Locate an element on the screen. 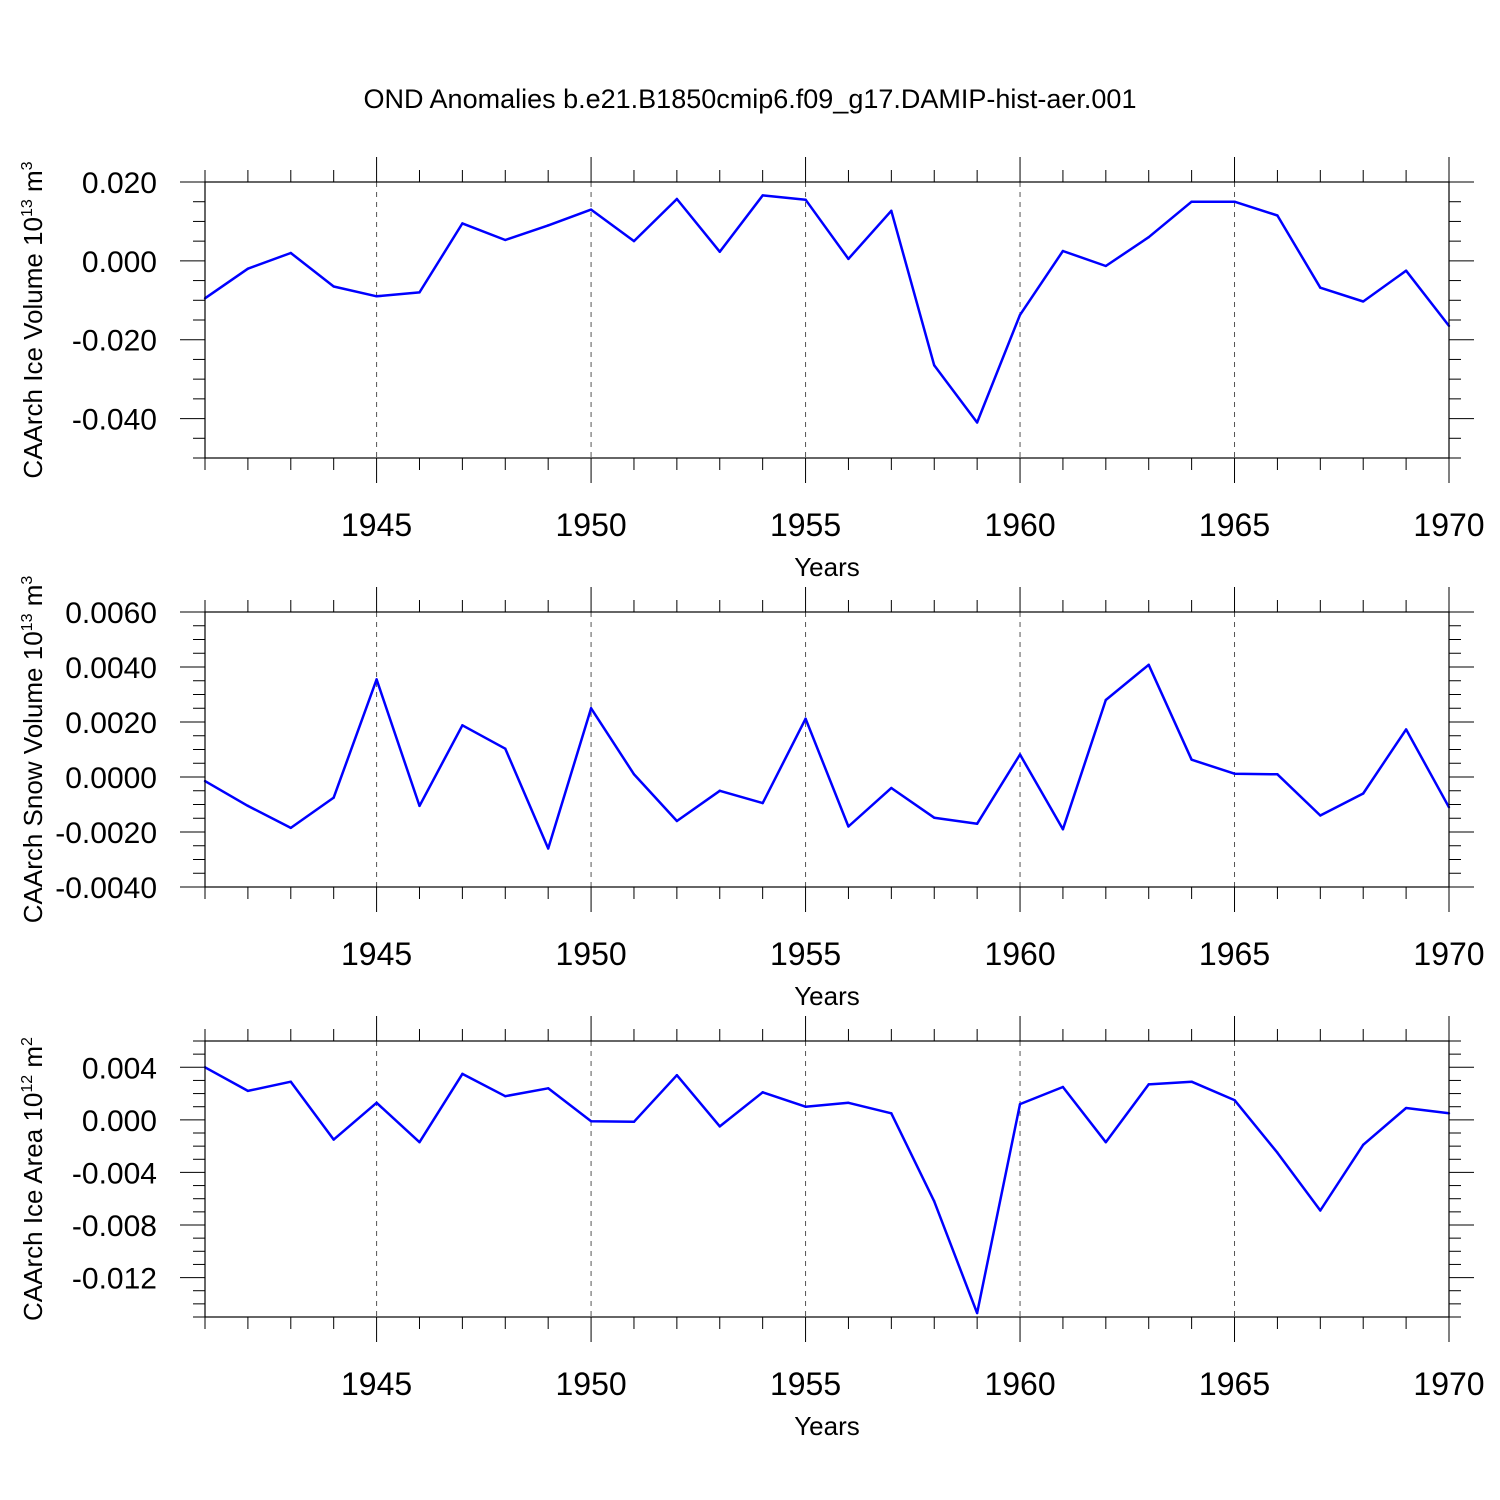  x-tick-label: 1965 is located at coordinates (1234, 1384).